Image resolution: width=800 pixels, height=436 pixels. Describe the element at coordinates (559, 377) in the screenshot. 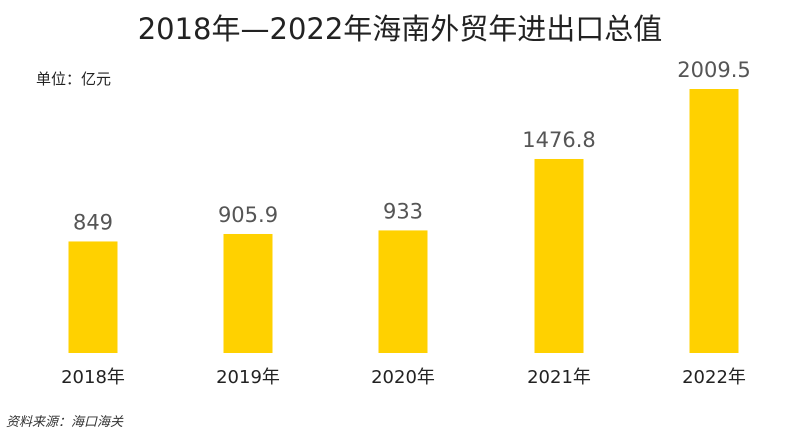

I see `x-tick-label: 2021年` at that location.